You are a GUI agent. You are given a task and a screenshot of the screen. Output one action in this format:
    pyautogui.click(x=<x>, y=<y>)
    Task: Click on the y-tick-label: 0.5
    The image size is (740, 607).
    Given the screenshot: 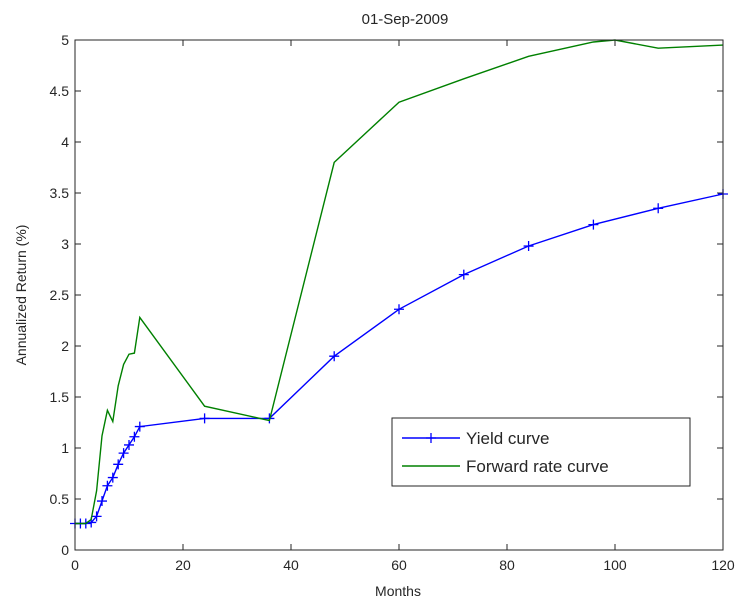 What is the action you would take?
    pyautogui.click(x=60, y=499)
    